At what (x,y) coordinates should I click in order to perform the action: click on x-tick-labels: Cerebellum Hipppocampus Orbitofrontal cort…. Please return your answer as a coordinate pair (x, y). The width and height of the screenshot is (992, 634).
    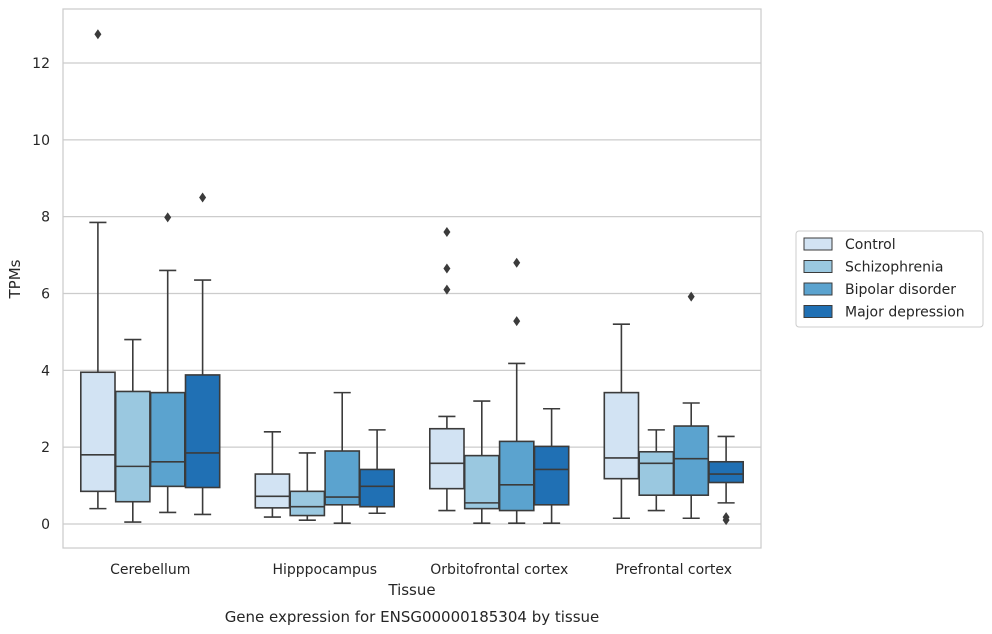
    Looking at the image, I should click on (421, 570).